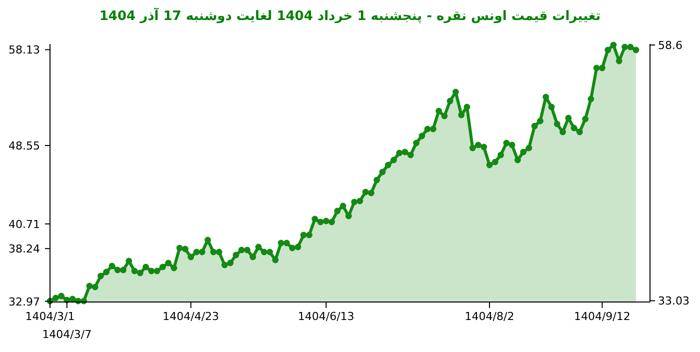  Describe the element at coordinates (50, 316) in the screenshot. I see `x-tick-label: 1404/3/1` at that location.